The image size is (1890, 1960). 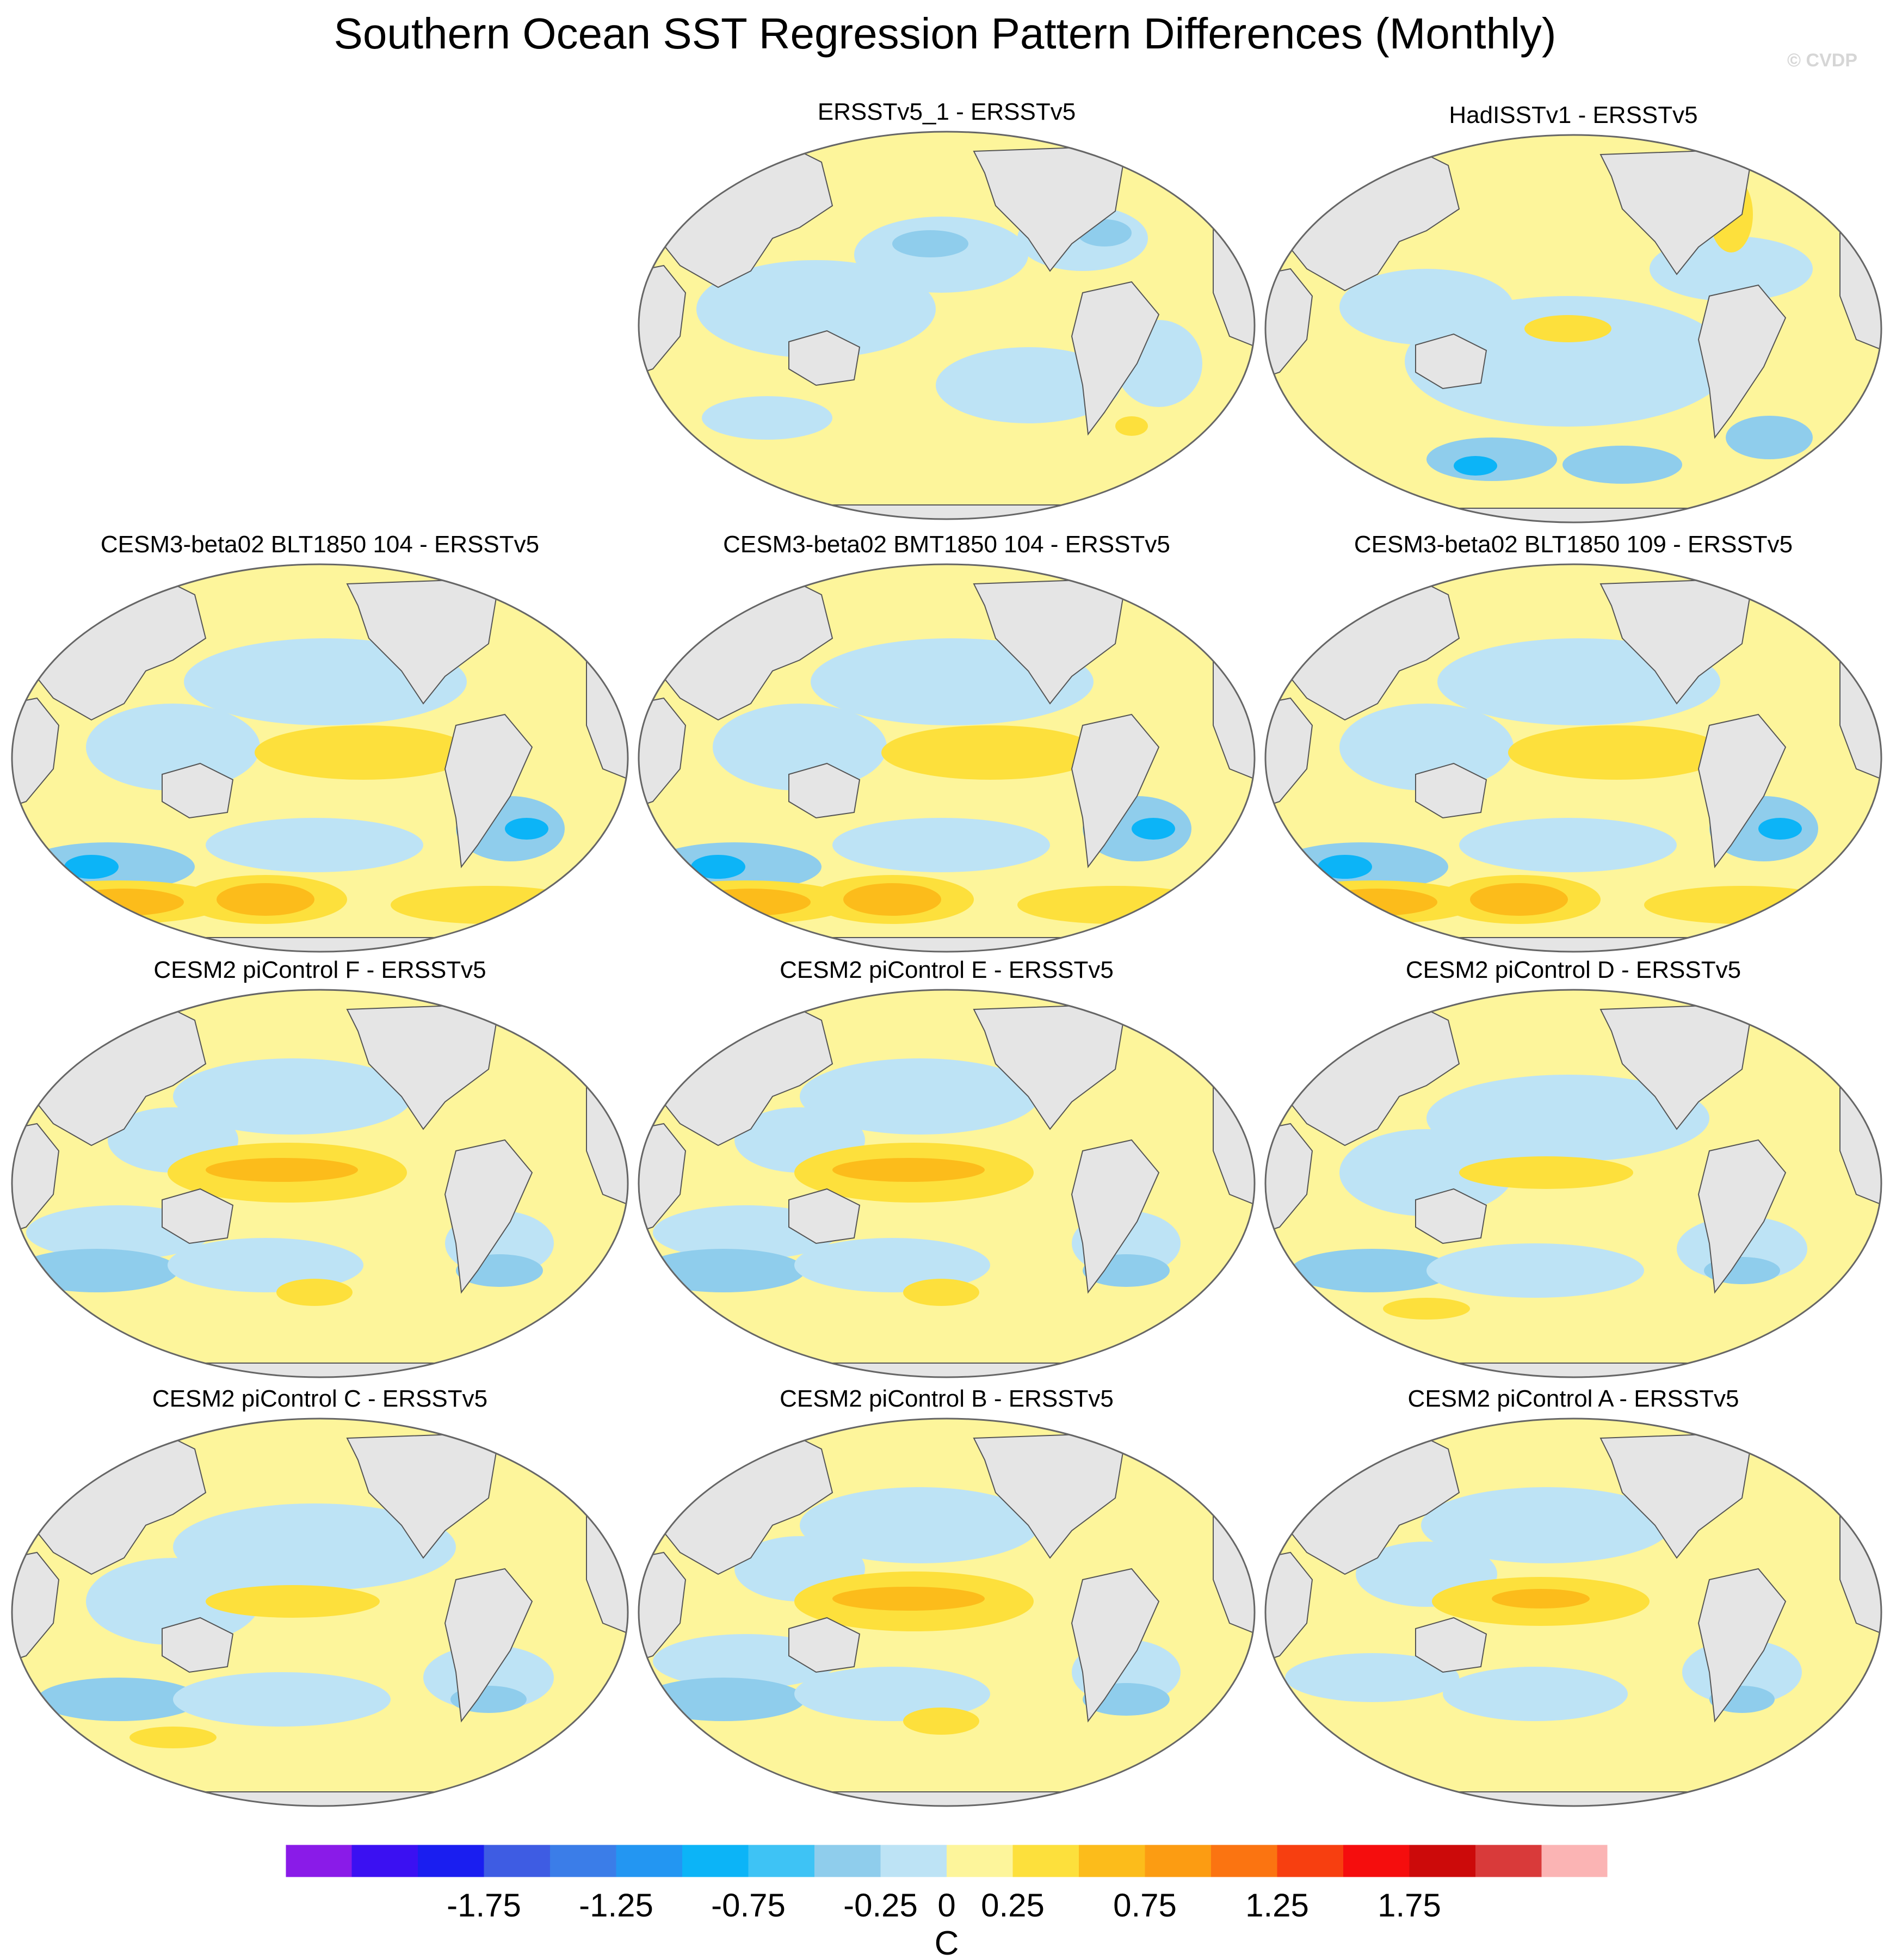 What do you see at coordinates (1013, 1905) in the screenshot?
I see `colorbar-tick-label: 0.25` at bounding box center [1013, 1905].